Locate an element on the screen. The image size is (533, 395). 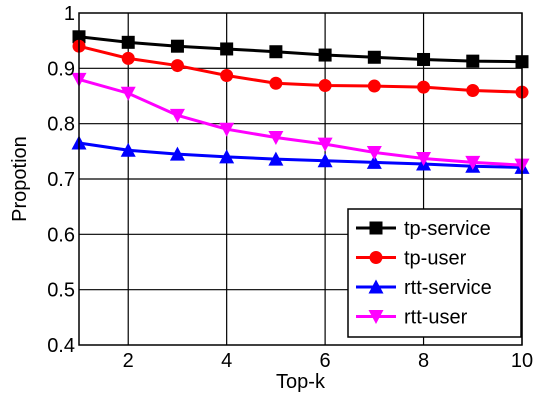
x-axis-label: Top-k is located at coordinates (301, 382).